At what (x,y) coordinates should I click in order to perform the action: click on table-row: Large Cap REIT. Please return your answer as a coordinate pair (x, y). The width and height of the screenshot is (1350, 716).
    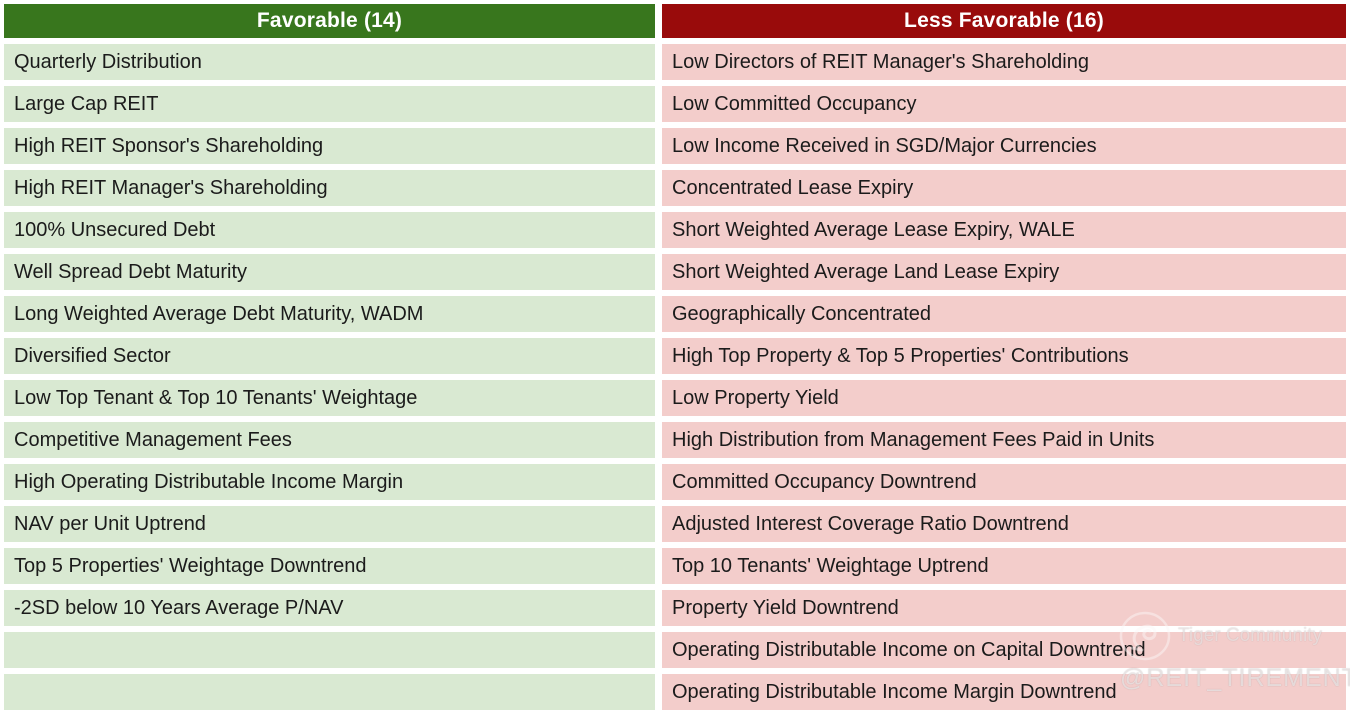
    Looking at the image, I should click on (329, 104).